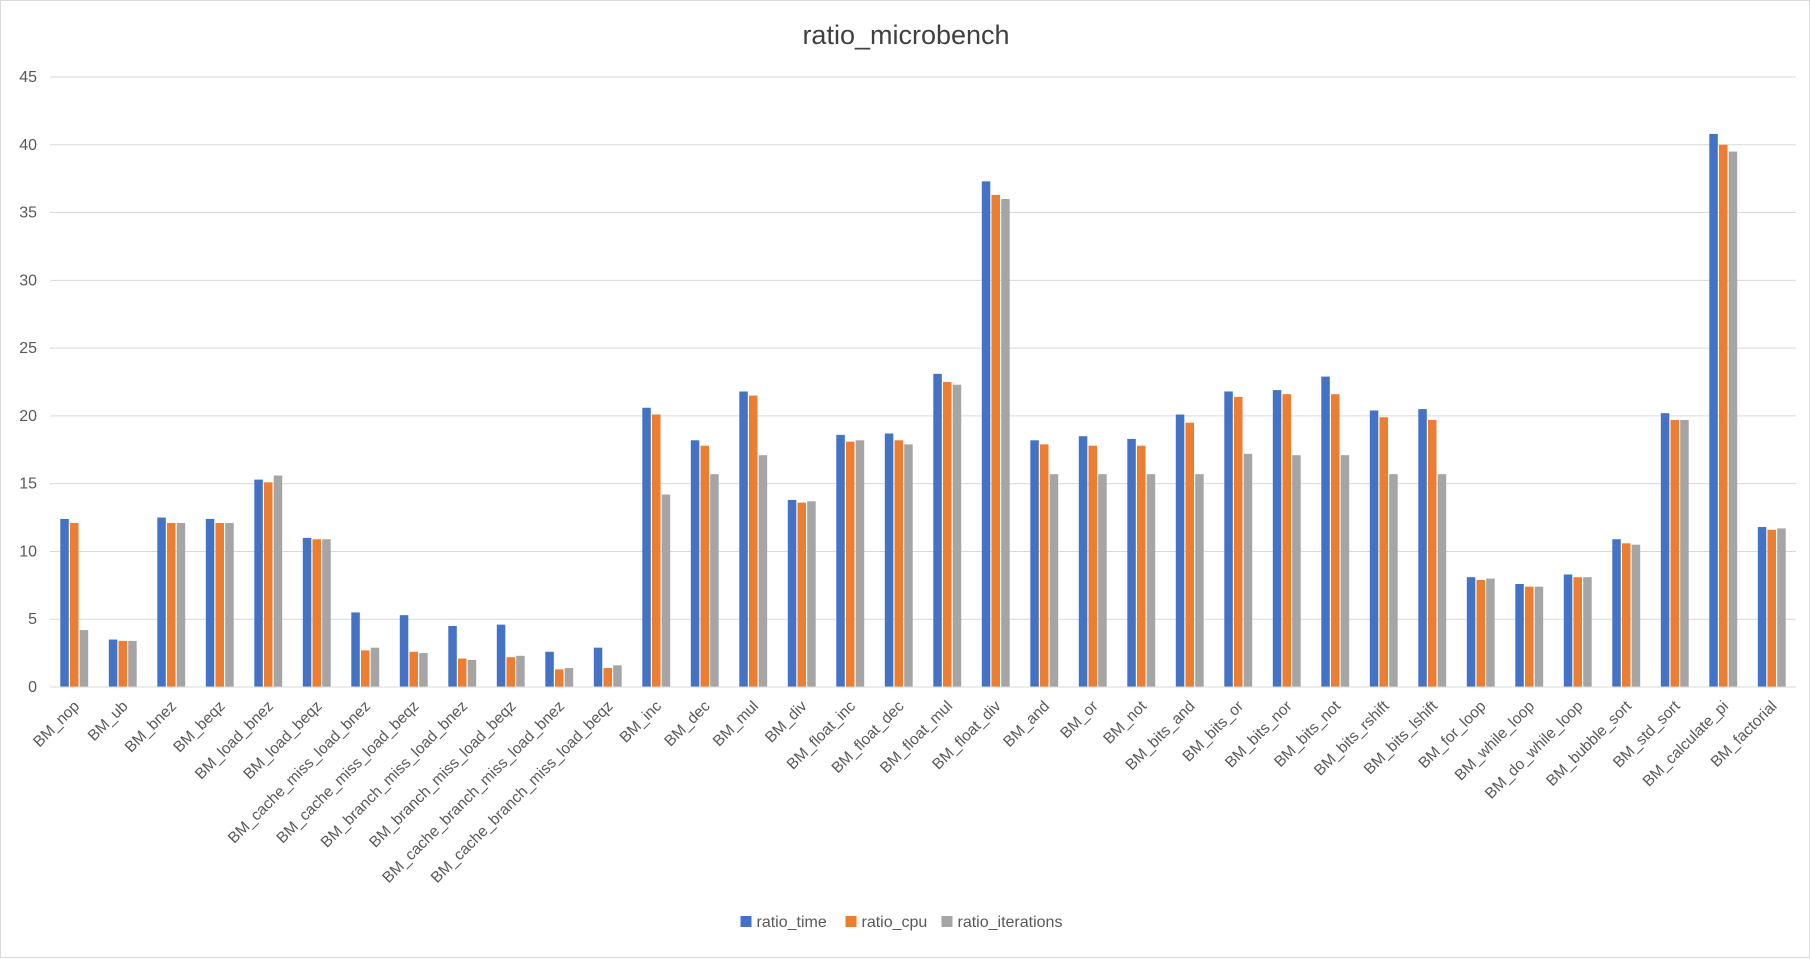  I want to click on x-tick-label: BM_nop, so click(56, 724).